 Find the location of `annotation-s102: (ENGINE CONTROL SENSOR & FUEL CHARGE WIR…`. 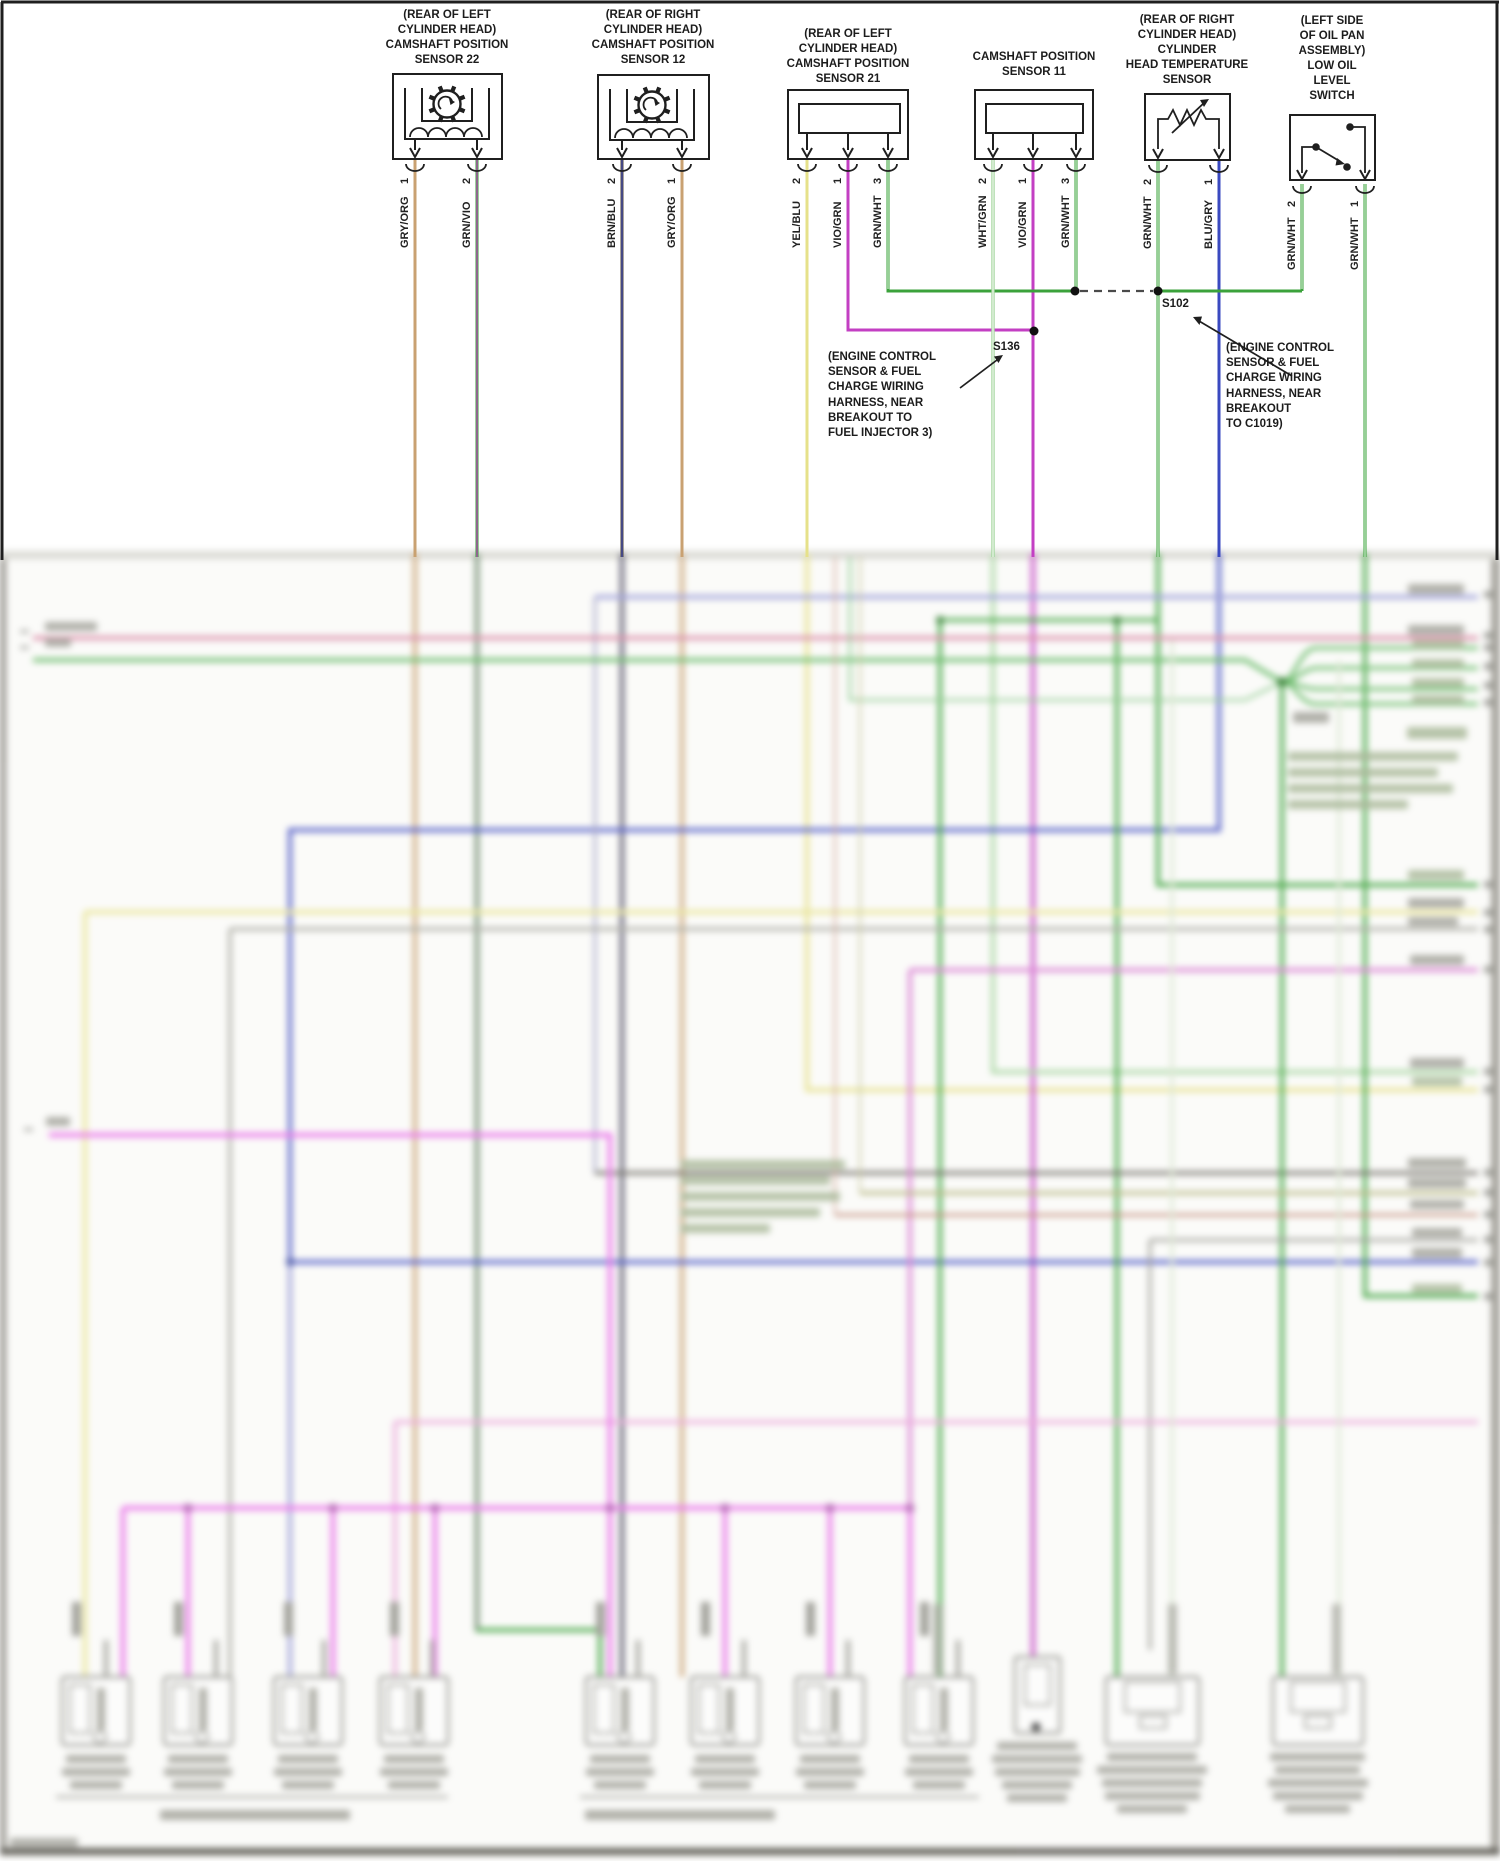

annotation-s102: (ENGINE CONTROL SENSOR & FUEL CHARGE WIR… is located at coordinates (1280, 386).